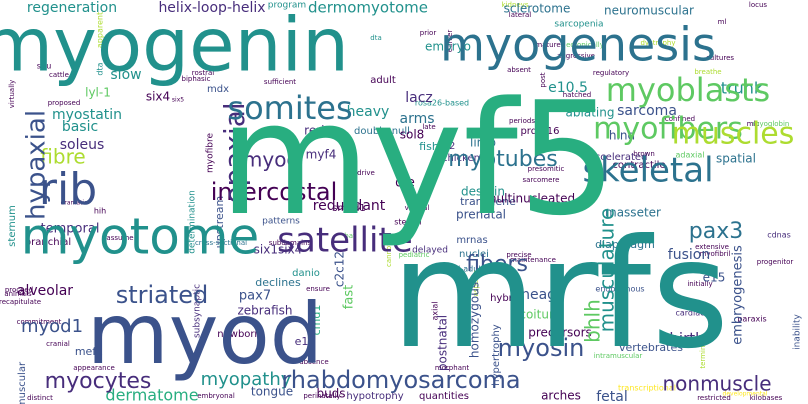  I want to click on word-birth: birth, so click(686, 339).